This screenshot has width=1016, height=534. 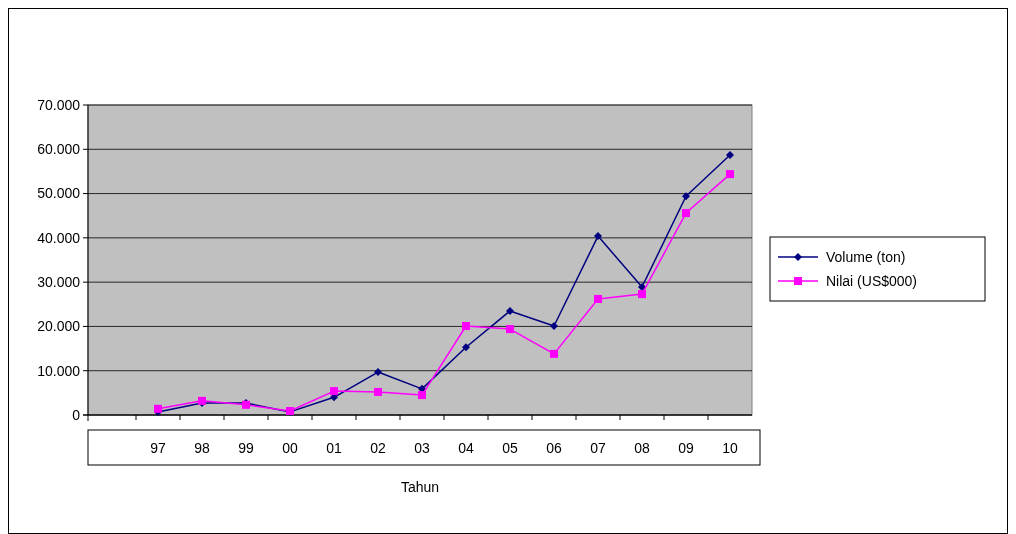 I want to click on x-tick-label: 99, so click(x=246, y=447).